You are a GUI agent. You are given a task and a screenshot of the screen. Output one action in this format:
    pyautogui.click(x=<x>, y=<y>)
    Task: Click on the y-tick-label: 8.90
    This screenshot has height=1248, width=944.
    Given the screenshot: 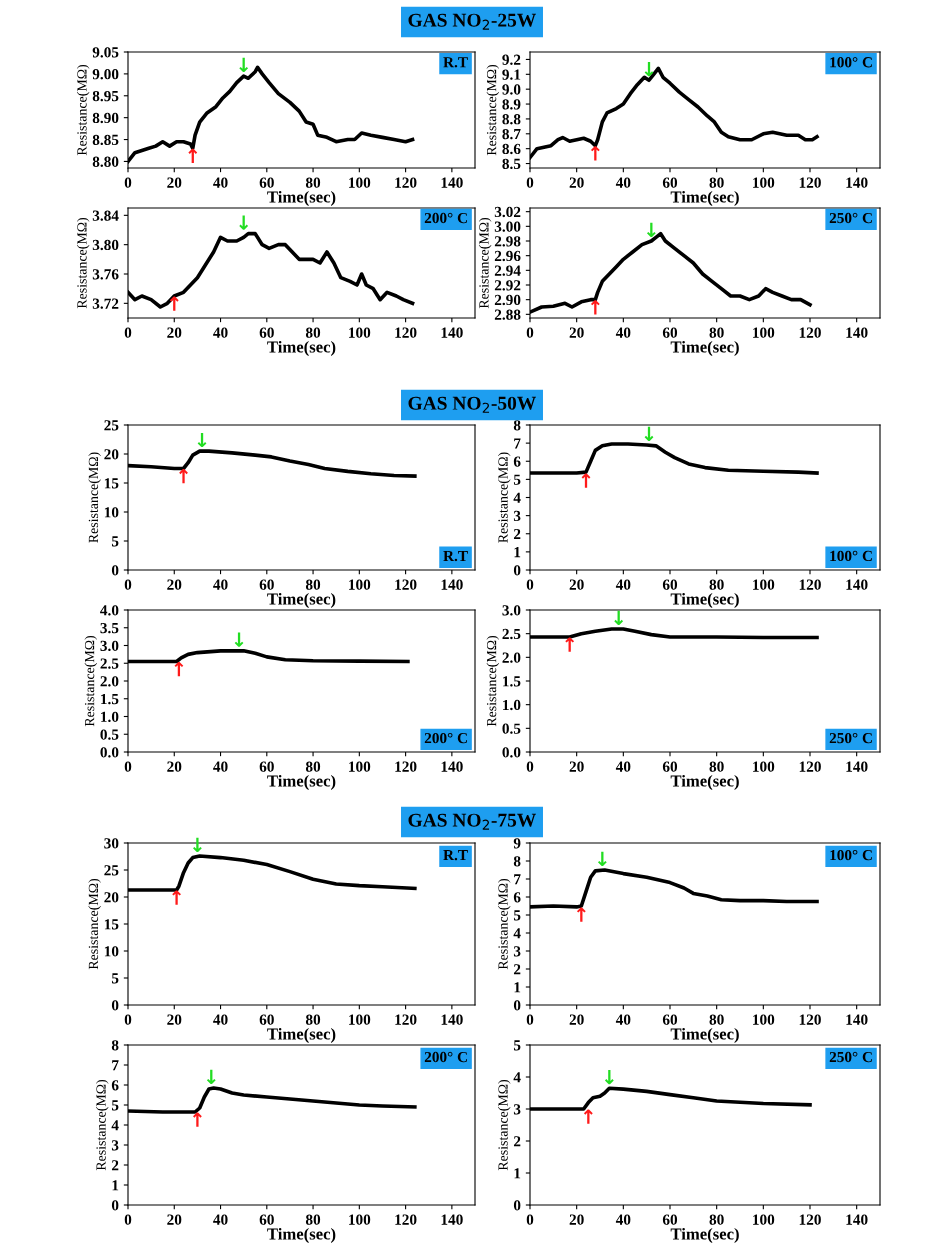 What is the action you would take?
    pyautogui.click(x=105, y=118)
    